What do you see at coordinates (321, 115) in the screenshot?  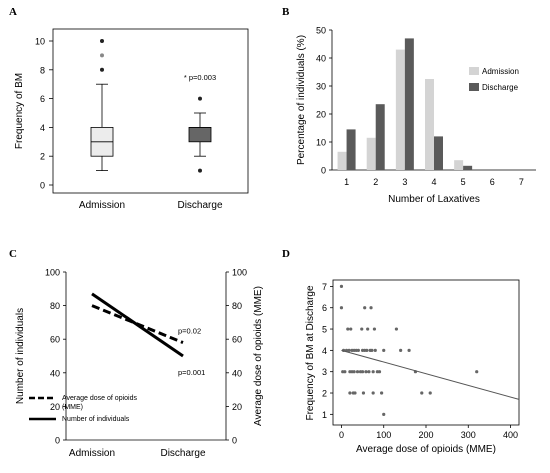 I see `y-tick-label: 20` at bounding box center [321, 115].